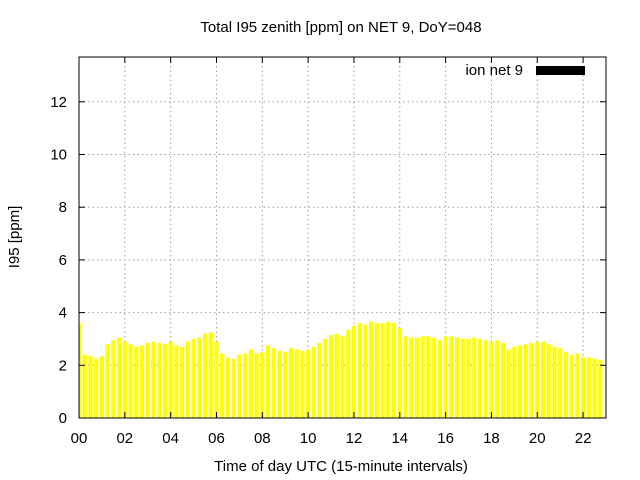 This screenshot has height=480, width=640. What do you see at coordinates (399, 438) in the screenshot?
I see `x-tick-label: 14` at bounding box center [399, 438].